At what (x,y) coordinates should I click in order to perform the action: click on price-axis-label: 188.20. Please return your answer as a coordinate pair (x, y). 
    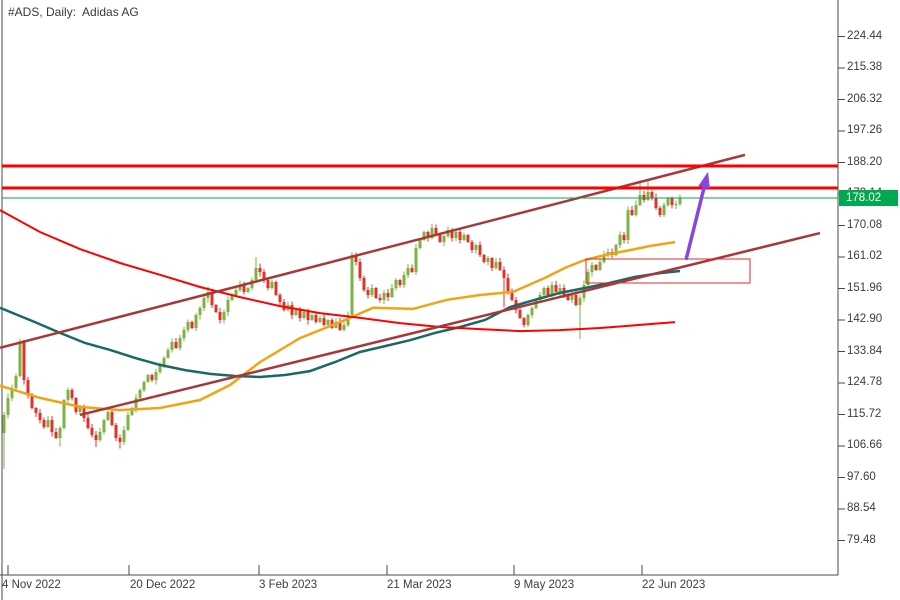
    Looking at the image, I should click on (865, 161).